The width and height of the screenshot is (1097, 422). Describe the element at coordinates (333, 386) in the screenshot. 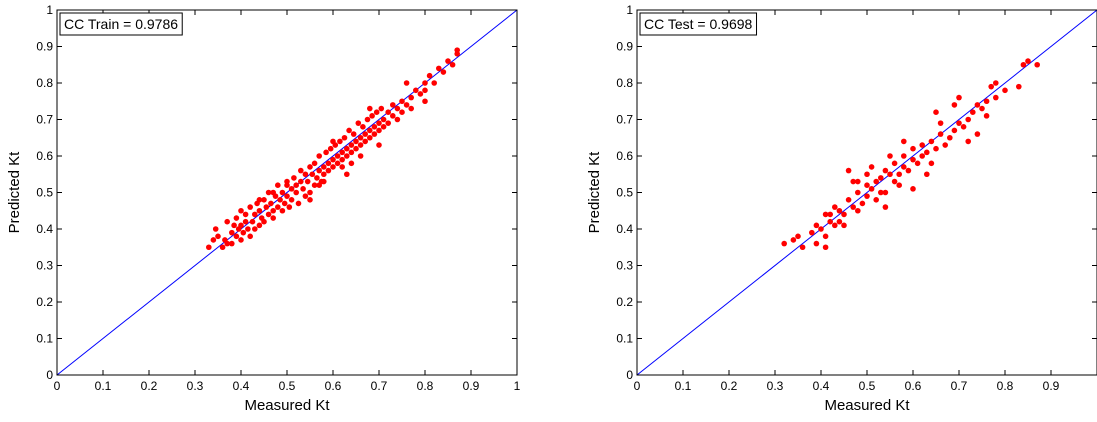

I see `x-tick-label: 0.6` at that location.